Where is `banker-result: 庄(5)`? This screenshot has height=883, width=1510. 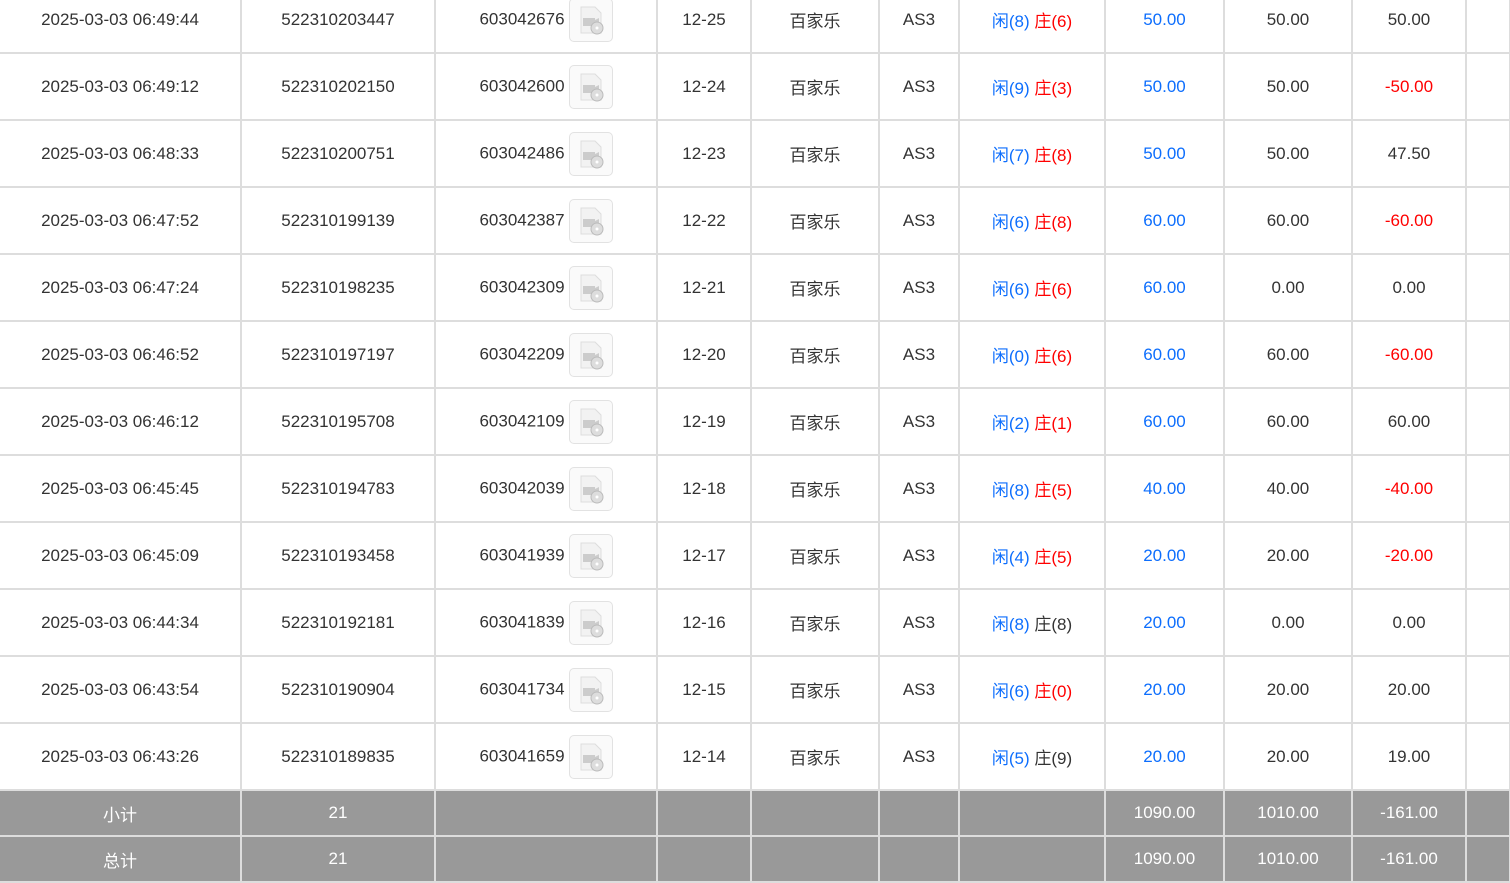
banker-result: 庄(5) is located at coordinates (1053, 490).